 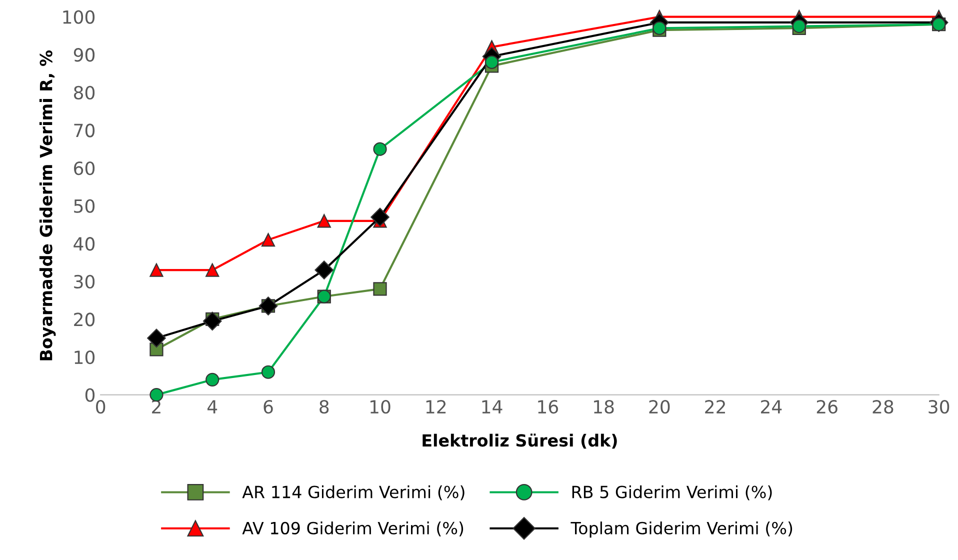 What do you see at coordinates (84, 206) in the screenshot?
I see `y-tick-label: 50` at bounding box center [84, 206].